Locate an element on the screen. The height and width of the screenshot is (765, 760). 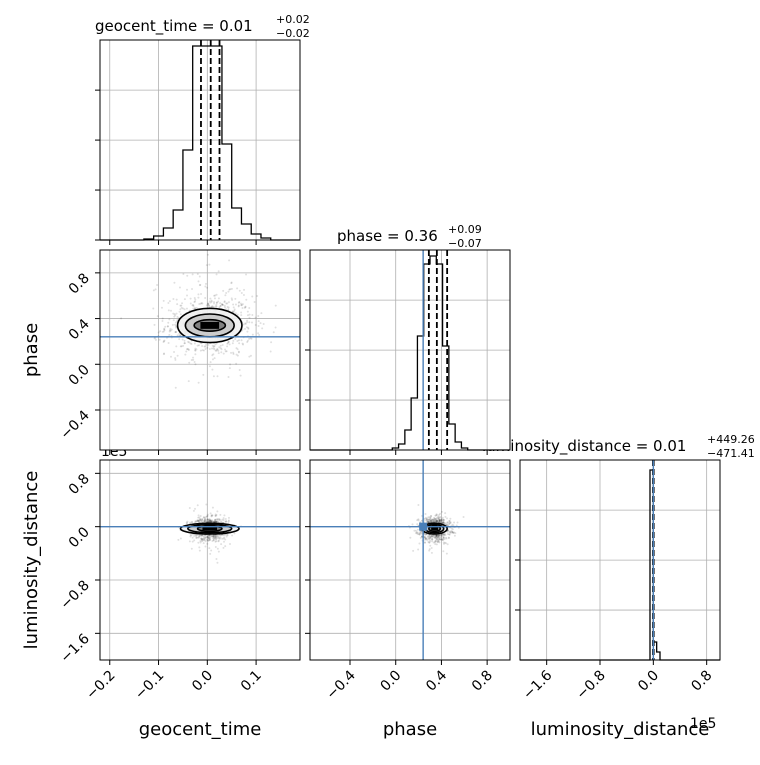
truth-marker is located at coordinates (423, 526).